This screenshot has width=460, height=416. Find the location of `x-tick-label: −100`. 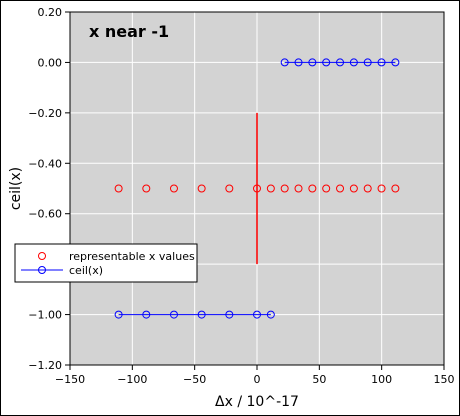

x-tick-label: −100 is located at coordinates (132, 379).